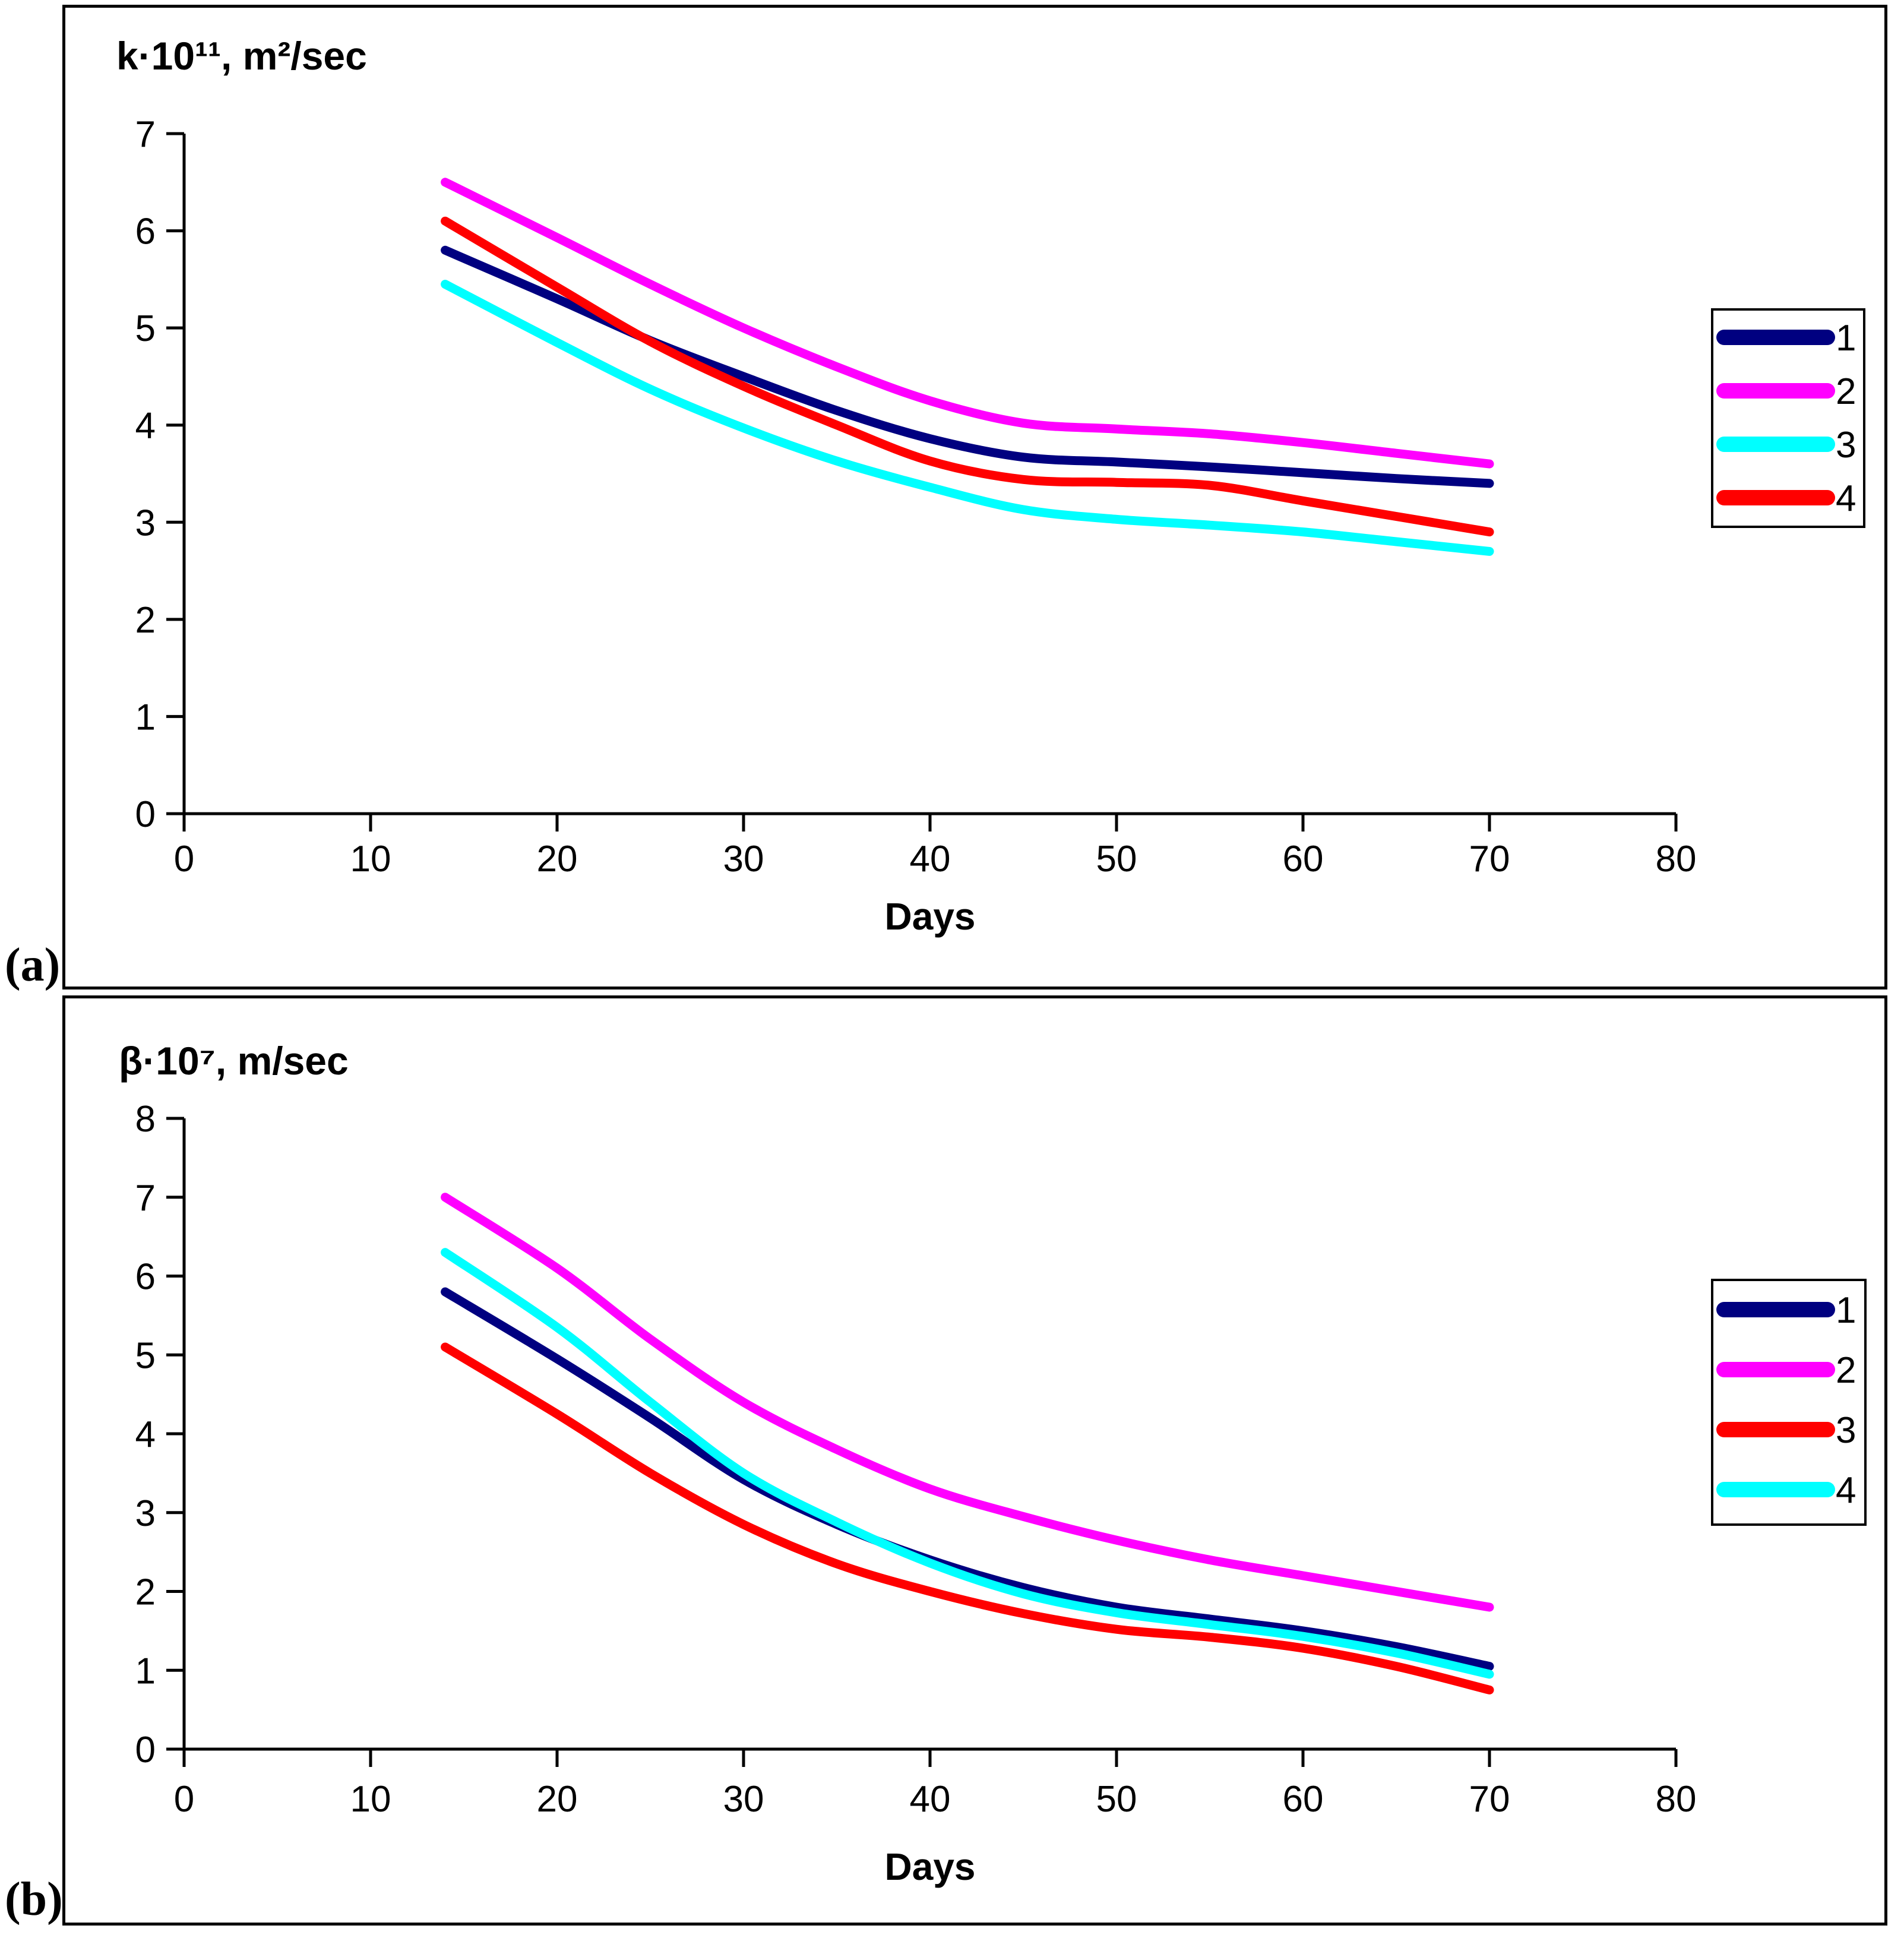 The image size is (1904, 1938). Describe the element at coordinates (146, 1119) in the screenshot. I see `y-tick-label: 8` at that location.